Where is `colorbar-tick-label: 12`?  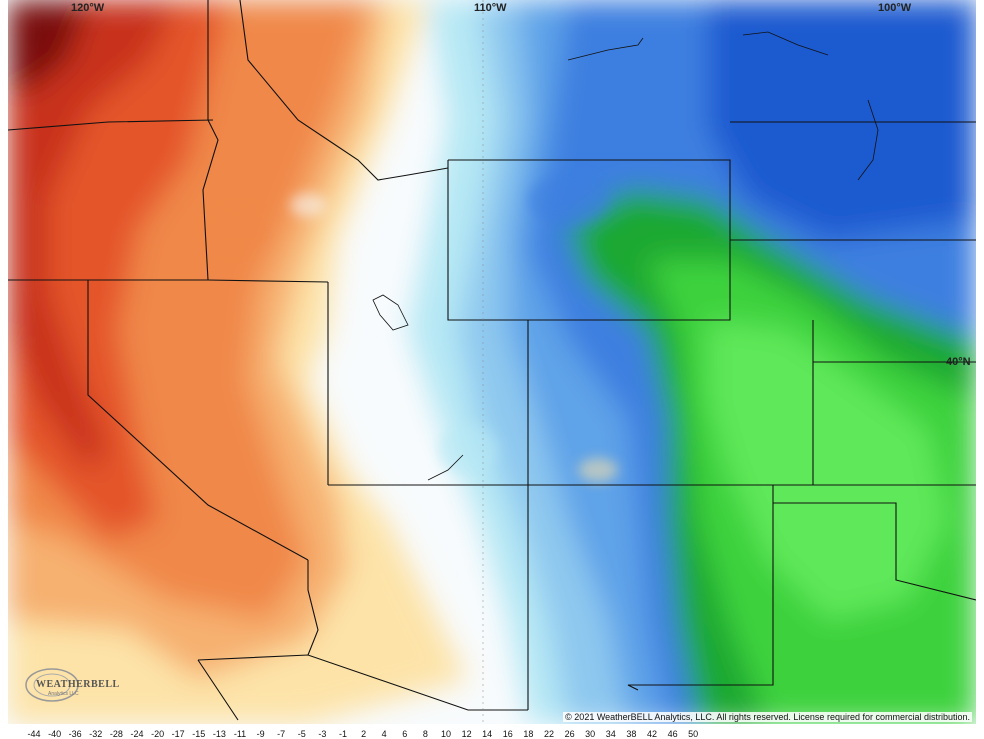 colorbar-tick-label: 12 is located at coordinates (466, 734).